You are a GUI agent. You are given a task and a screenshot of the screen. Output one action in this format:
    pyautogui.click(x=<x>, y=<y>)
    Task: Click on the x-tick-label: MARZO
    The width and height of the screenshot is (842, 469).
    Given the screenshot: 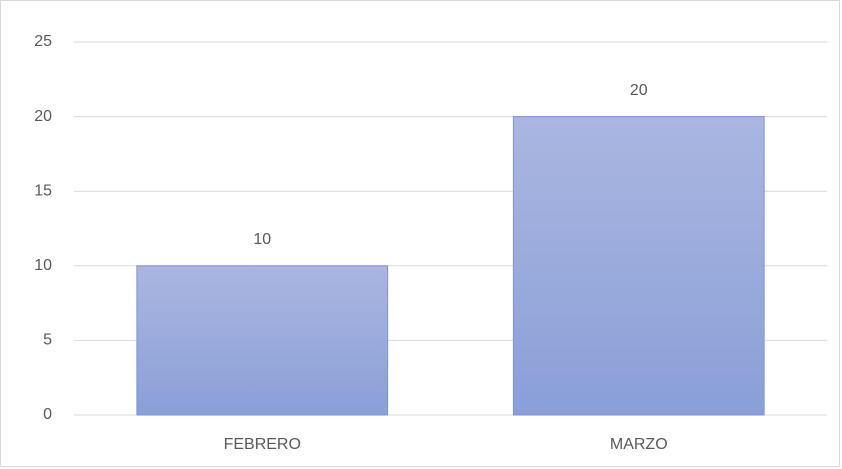 What is the action you would take?
    pyautogui.click(x=639, y=444)
    